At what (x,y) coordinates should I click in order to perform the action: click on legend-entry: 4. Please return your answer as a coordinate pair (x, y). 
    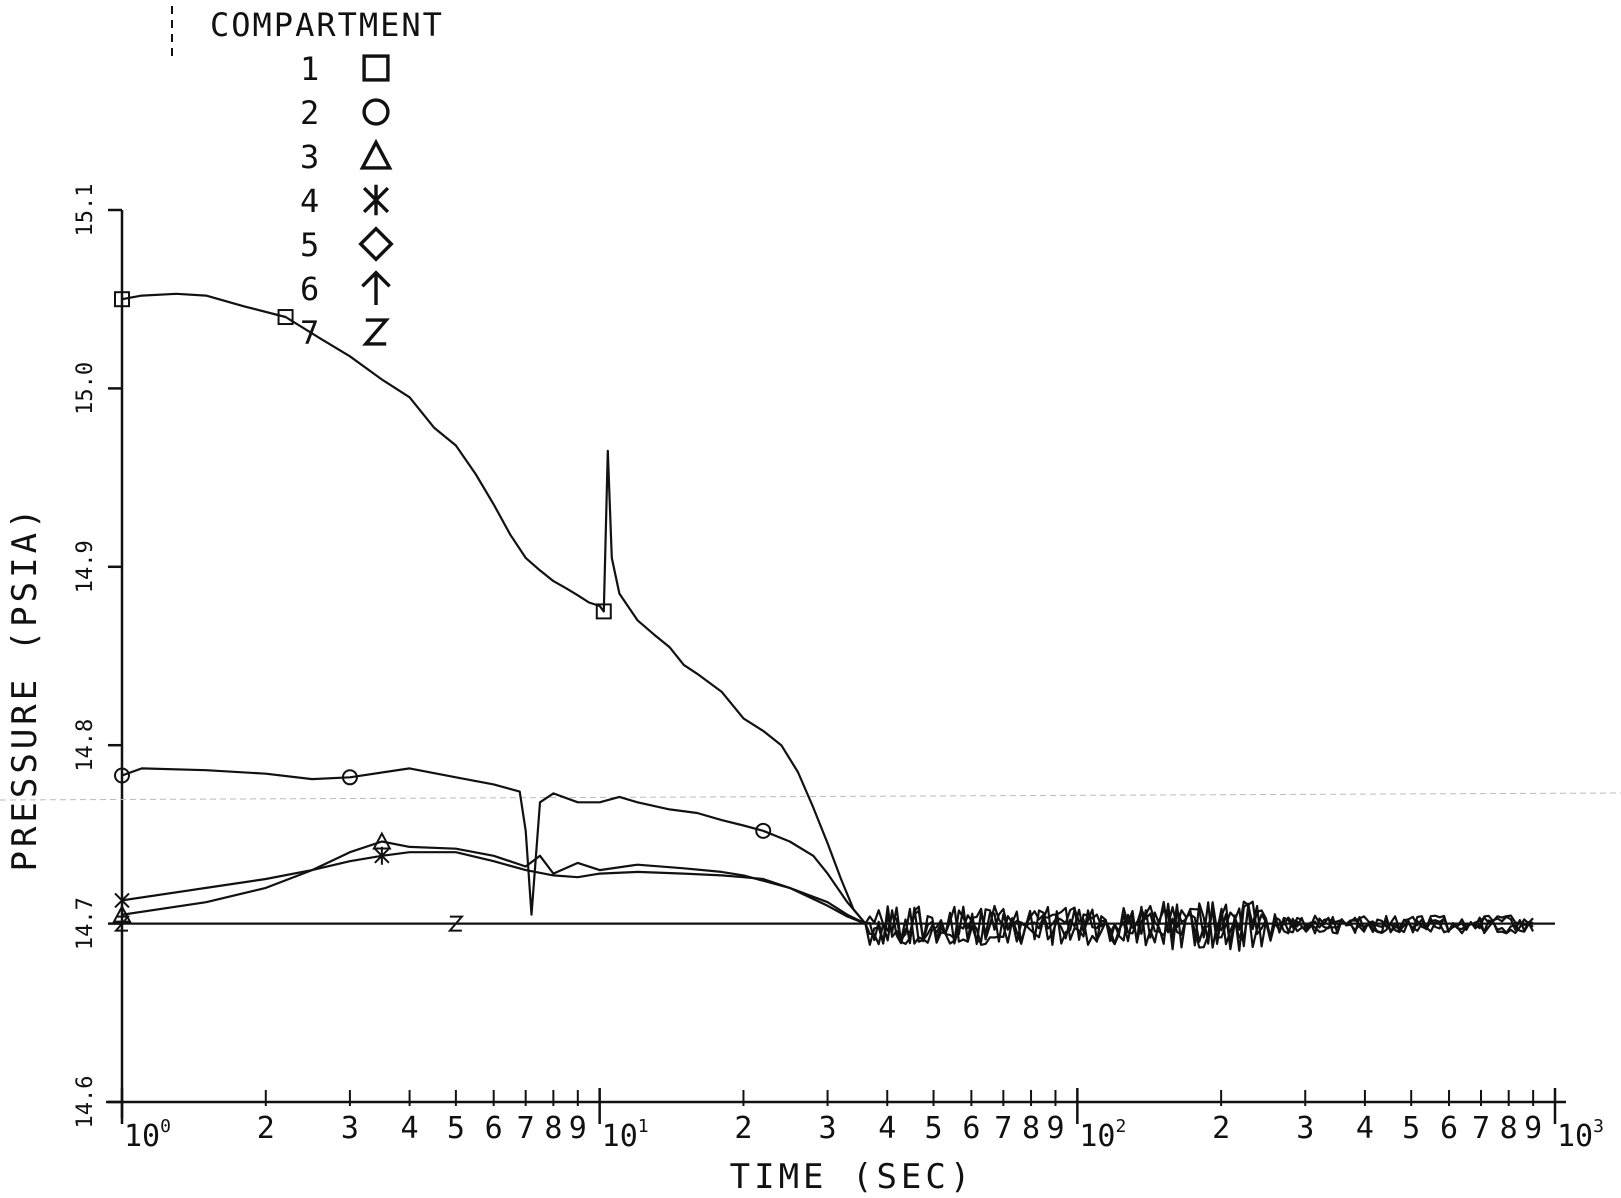
    Looking at the image, I should click on (345, 201).